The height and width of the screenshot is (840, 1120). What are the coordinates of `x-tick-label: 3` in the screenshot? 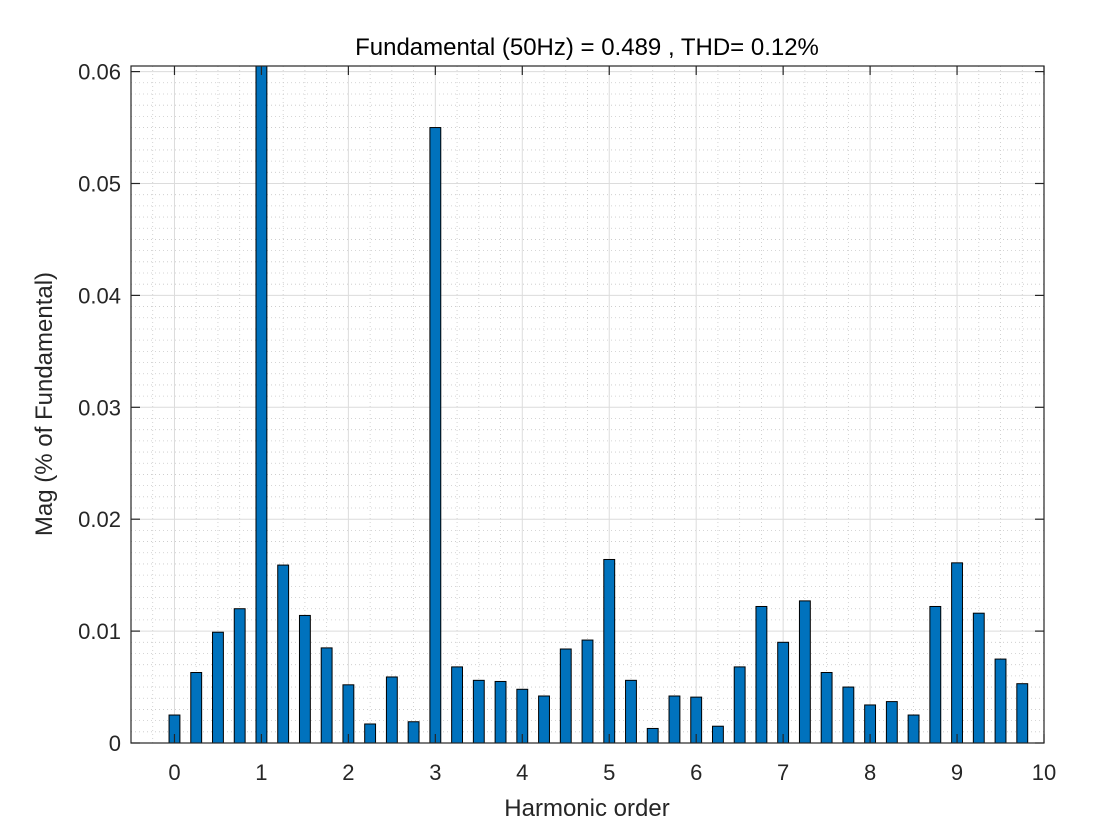 It's located at (435, 772).